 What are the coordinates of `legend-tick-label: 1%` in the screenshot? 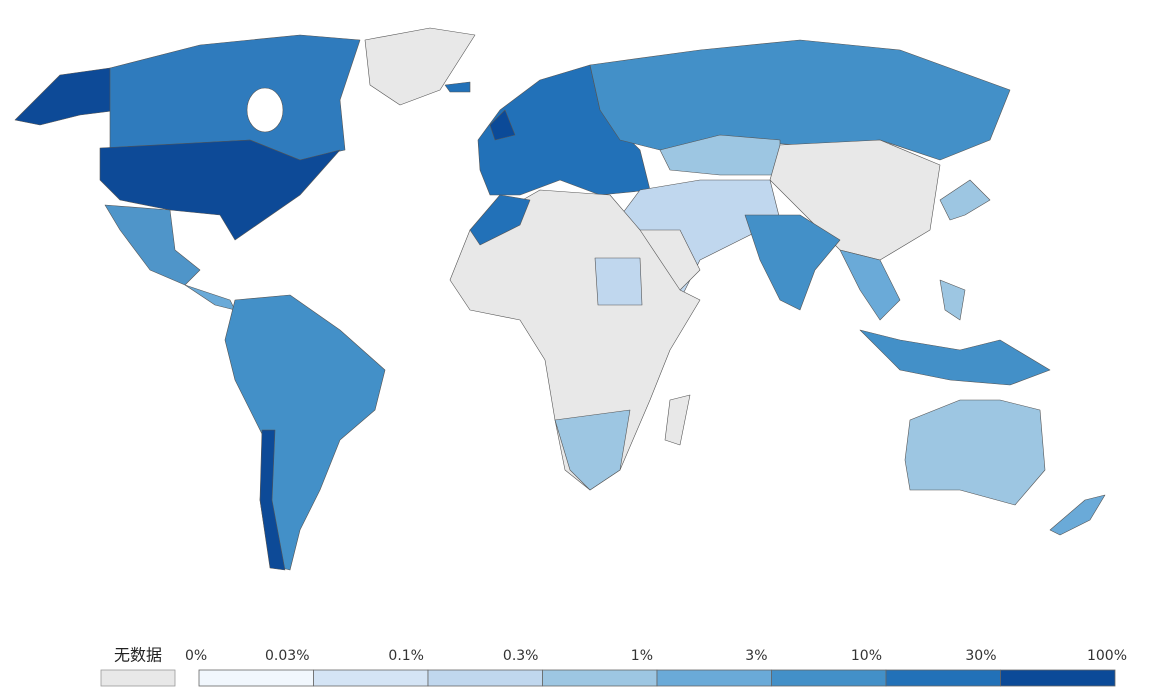 It's located at (642, 656).